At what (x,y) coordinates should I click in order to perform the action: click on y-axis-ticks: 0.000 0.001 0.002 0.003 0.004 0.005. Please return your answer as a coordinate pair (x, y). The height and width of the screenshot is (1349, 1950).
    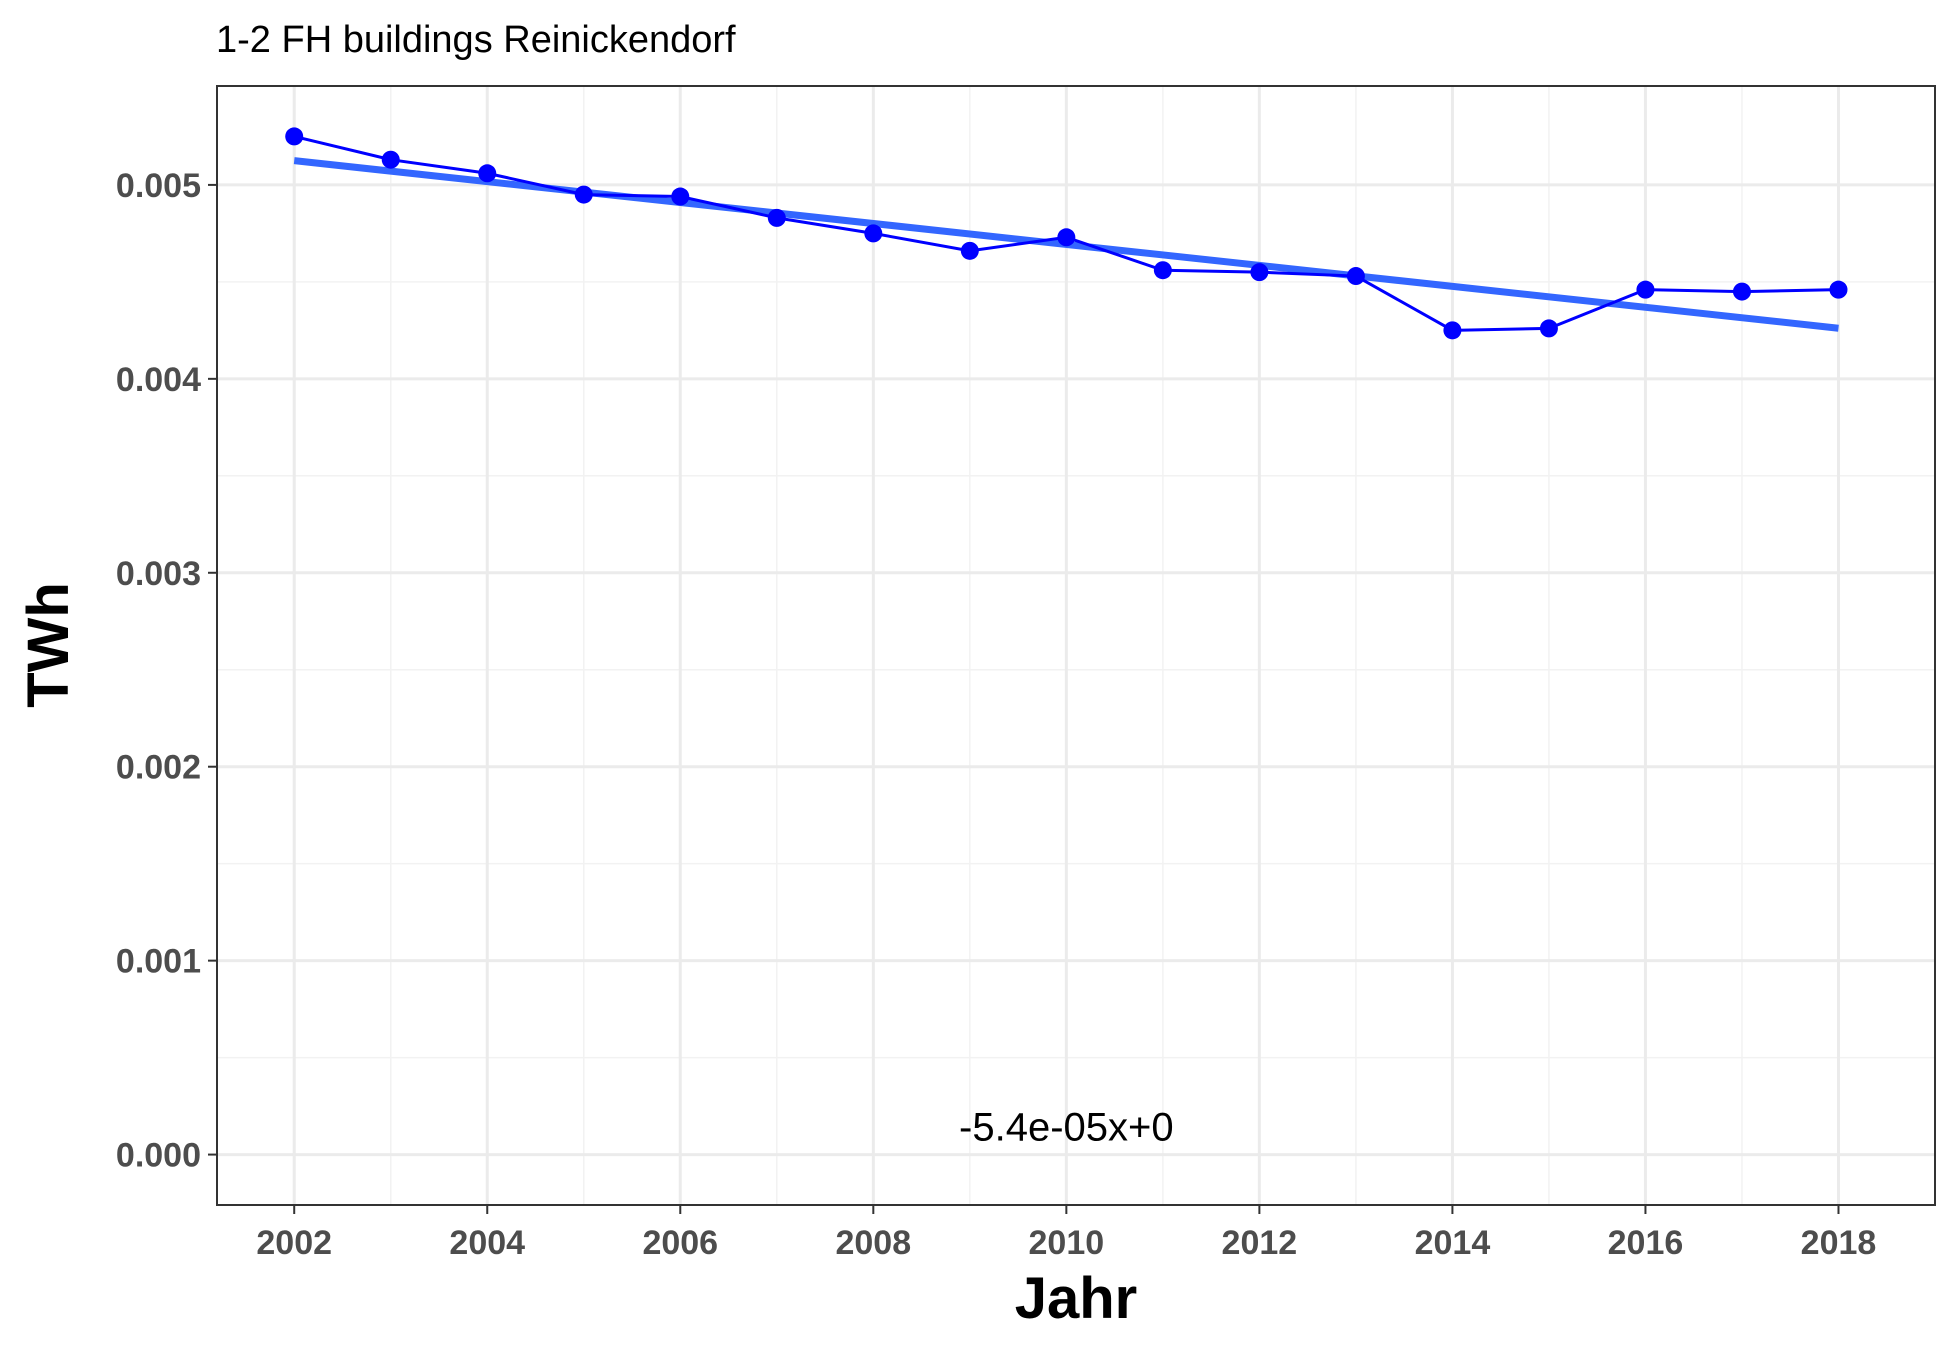
    Looking at the image, I should click on (166, 671).